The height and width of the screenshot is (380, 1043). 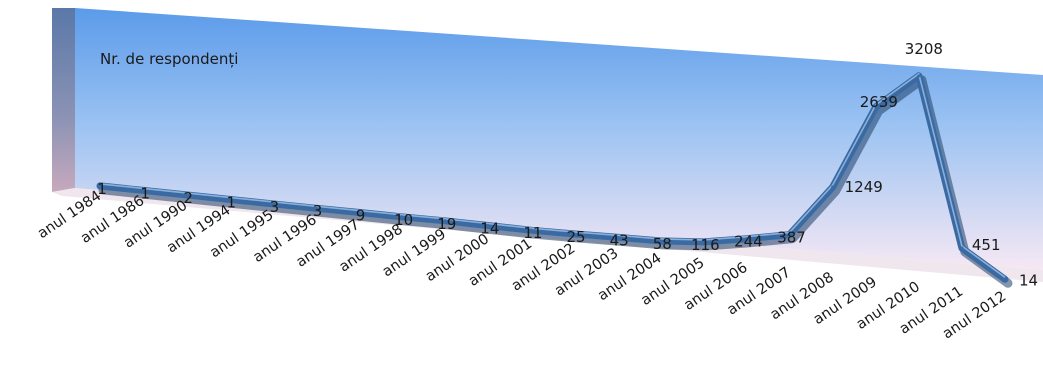 I want to click on data-label: 2, so click(x=188, y=198).